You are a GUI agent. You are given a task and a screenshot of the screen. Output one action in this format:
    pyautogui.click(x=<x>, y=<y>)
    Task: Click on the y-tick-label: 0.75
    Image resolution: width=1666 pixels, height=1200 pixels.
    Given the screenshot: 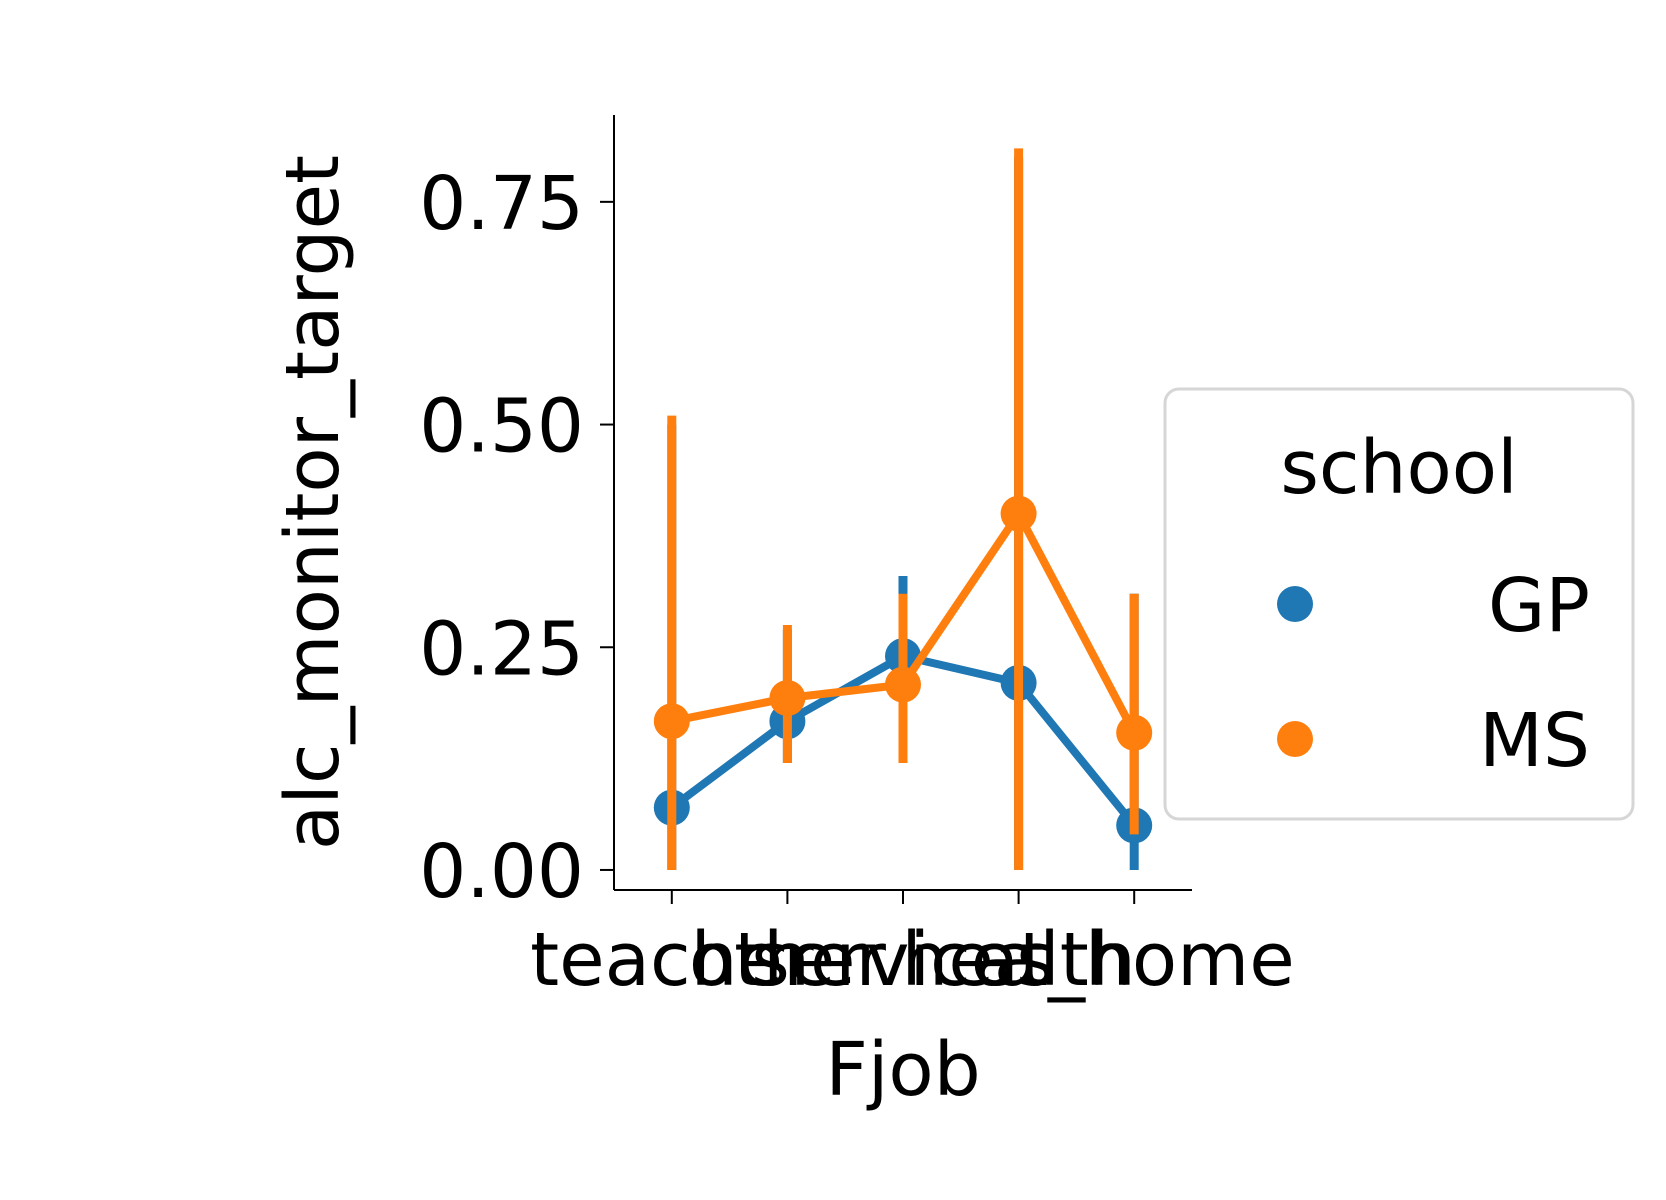 What is the action you would take?
    pyautogui.click(x=501, y=204)
    